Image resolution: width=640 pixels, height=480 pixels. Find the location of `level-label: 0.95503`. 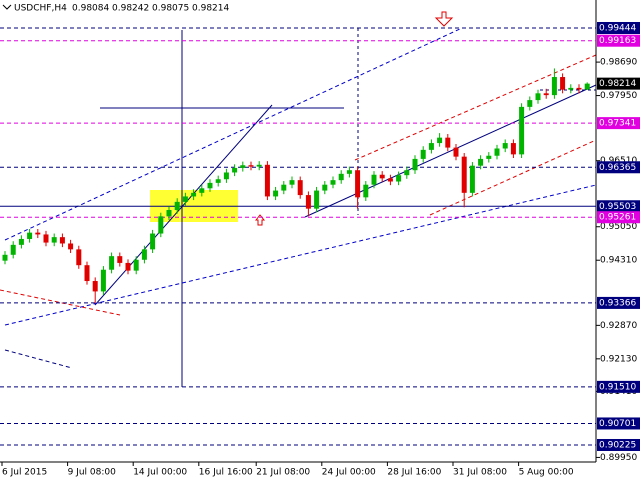

level-label: 0.95503 is located at coordinates (617, 207).